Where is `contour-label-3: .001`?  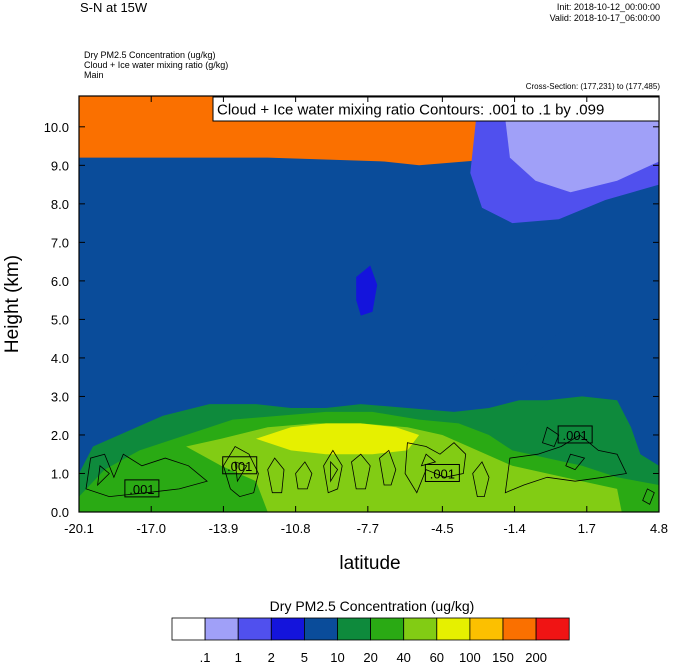
contour-label-3: .001 is located at coordinates (574, 435).